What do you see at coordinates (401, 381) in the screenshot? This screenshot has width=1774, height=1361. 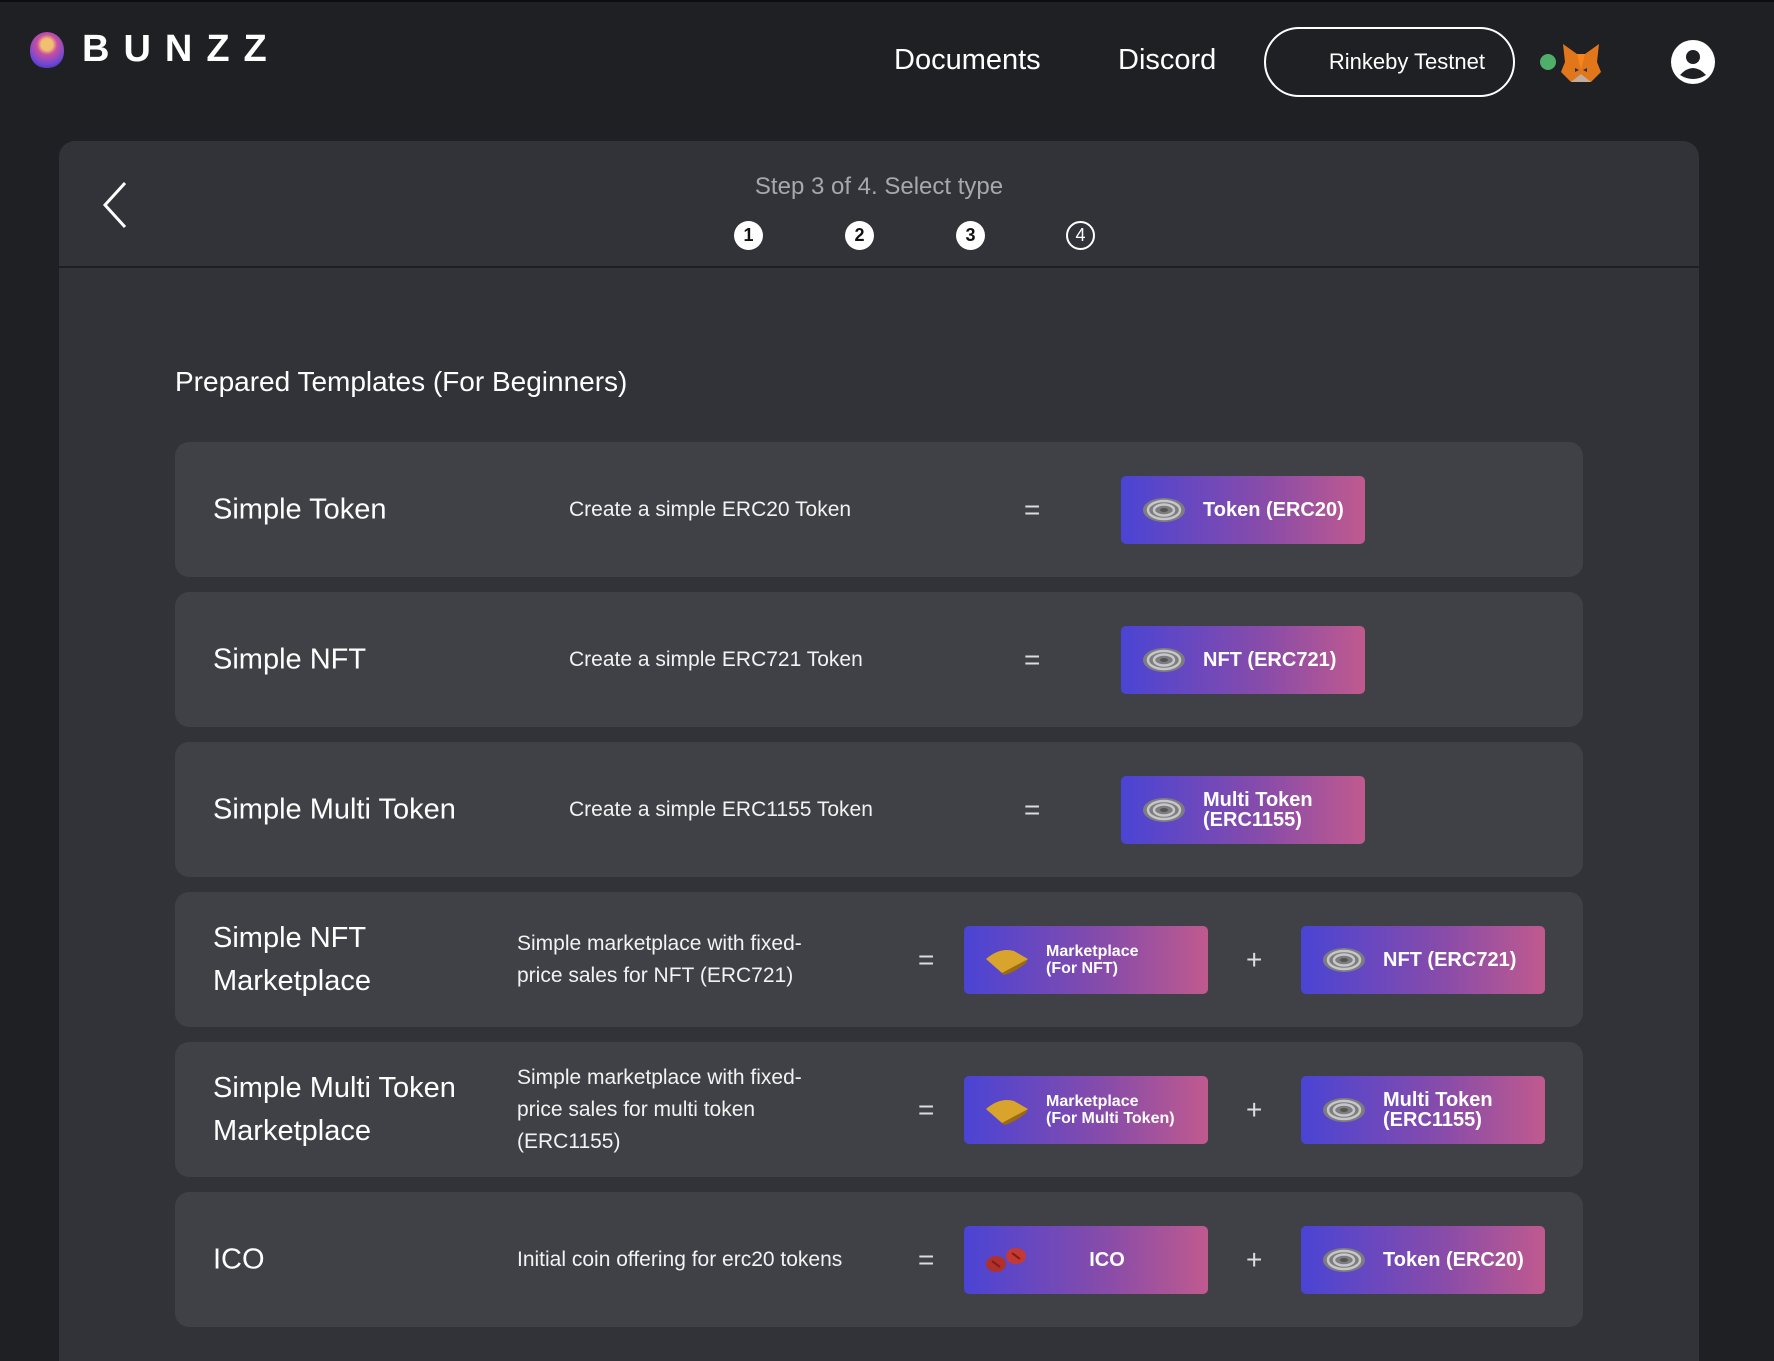 I see `section-title: Prepared Templates (For Beginners)` at bounding box center [401, 381].